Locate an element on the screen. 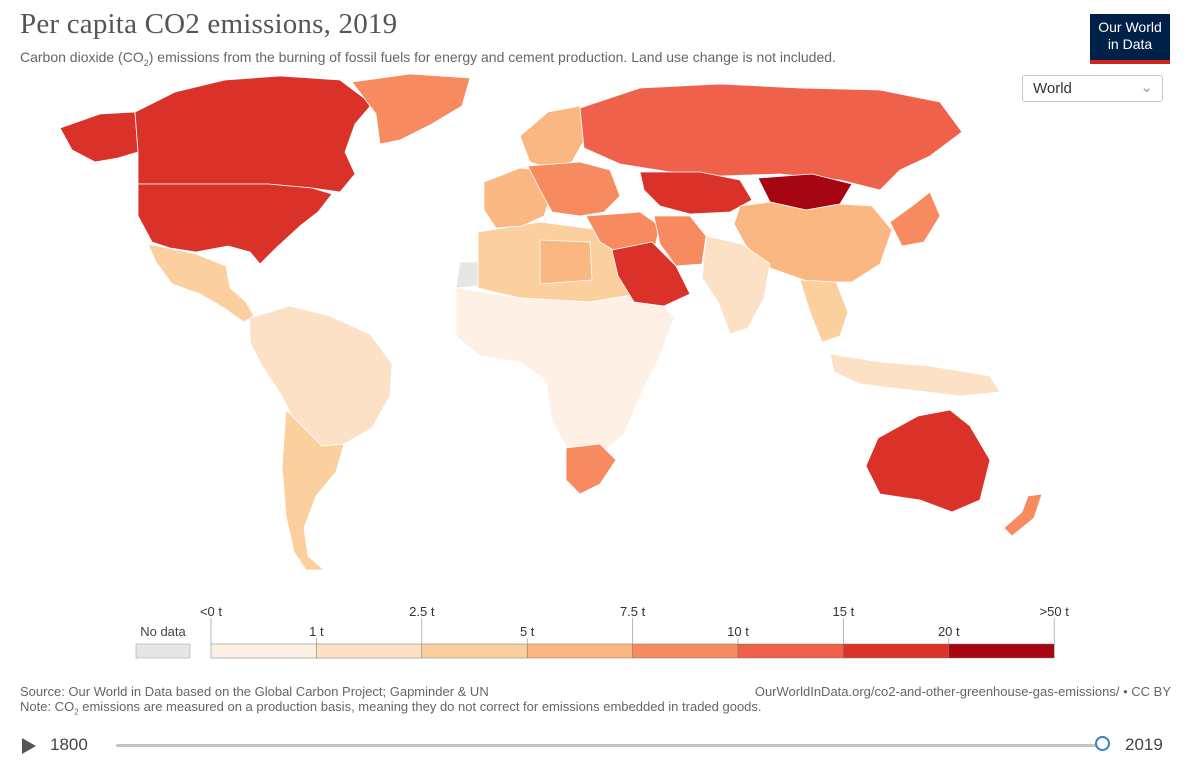 This screenshot has height=781, width=1193. timeline-handle is located at coordinates (1102, 743).